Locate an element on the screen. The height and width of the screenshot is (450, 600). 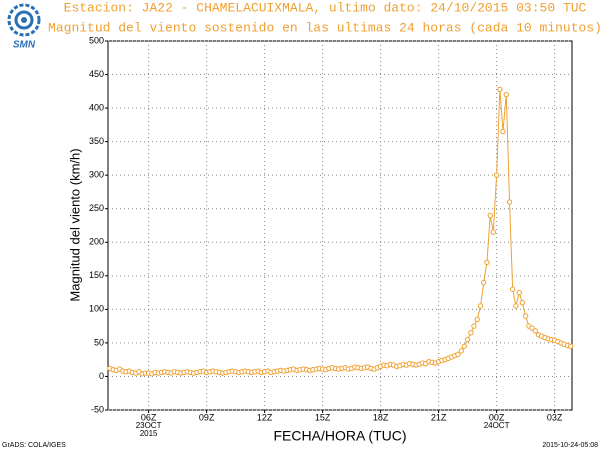
y-tick-label: 400 is located at coordinates (96, 107).